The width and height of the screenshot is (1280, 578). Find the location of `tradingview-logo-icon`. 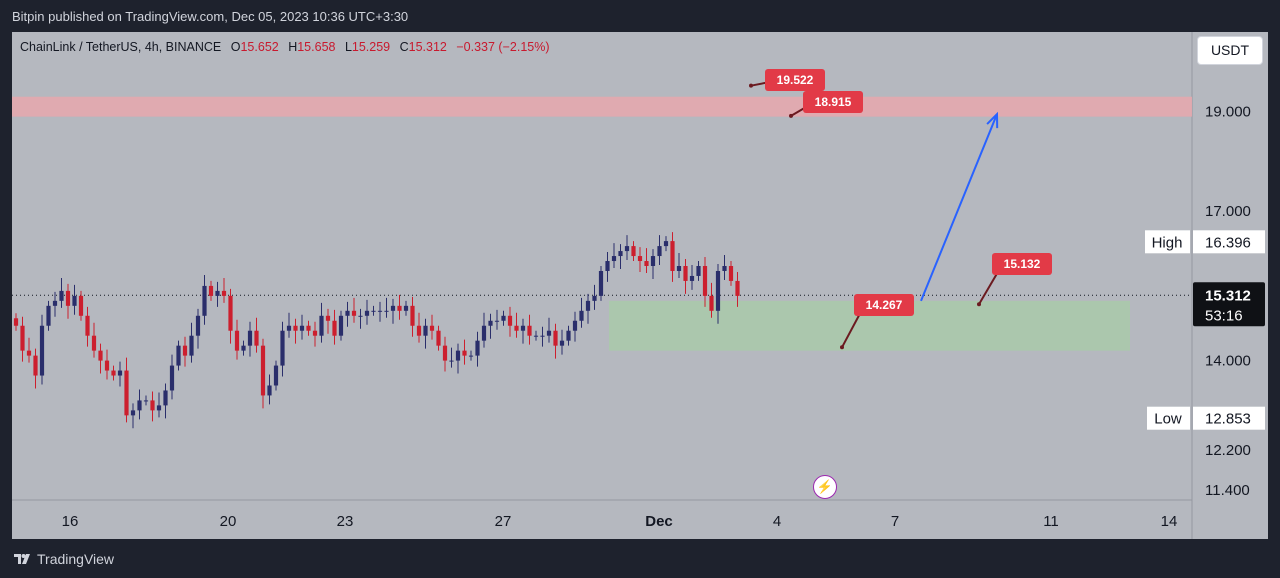

tradingview-logo-icon is located at coordinates (23, 559).